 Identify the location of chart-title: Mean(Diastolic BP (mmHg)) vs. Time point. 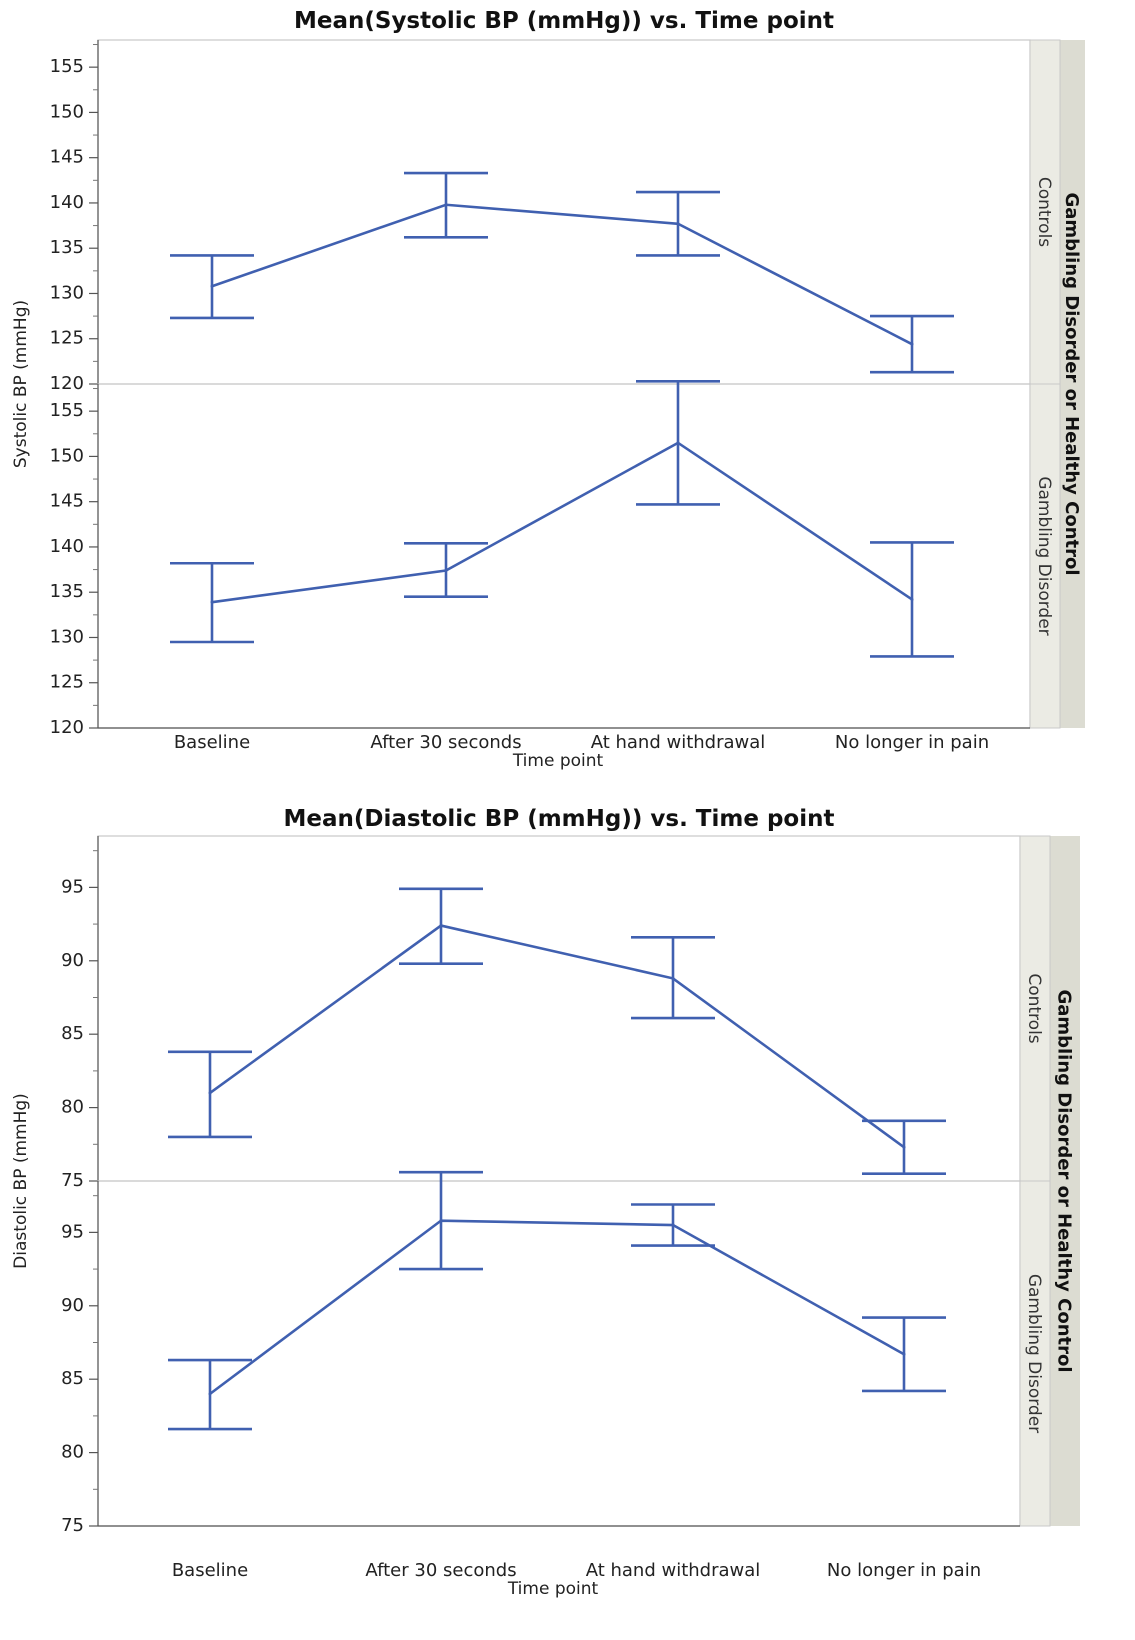
(559, 819).